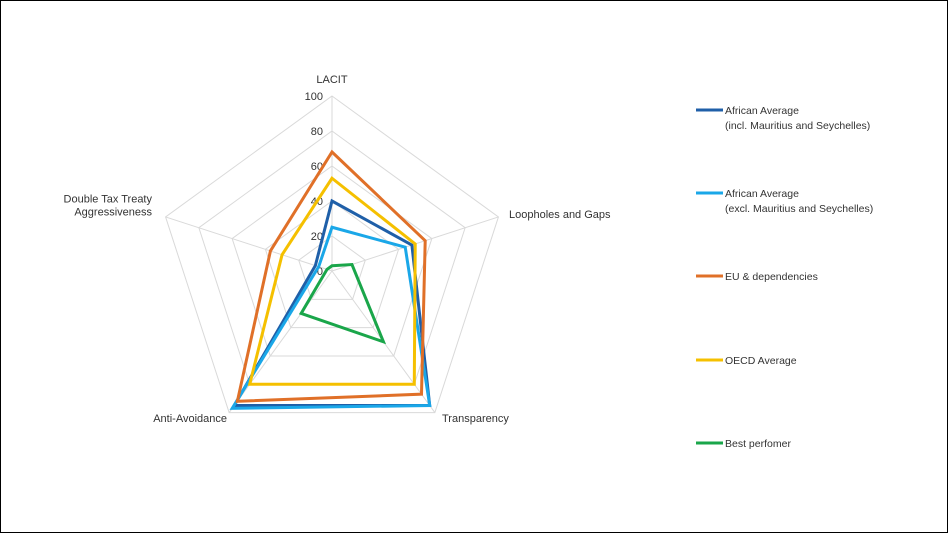 The image size is (948, 533). What do you see at coordinates (108, 200) in the screenshot?
I see `axis-label: Double Tax Treaty` at bounding box center [108, 200].